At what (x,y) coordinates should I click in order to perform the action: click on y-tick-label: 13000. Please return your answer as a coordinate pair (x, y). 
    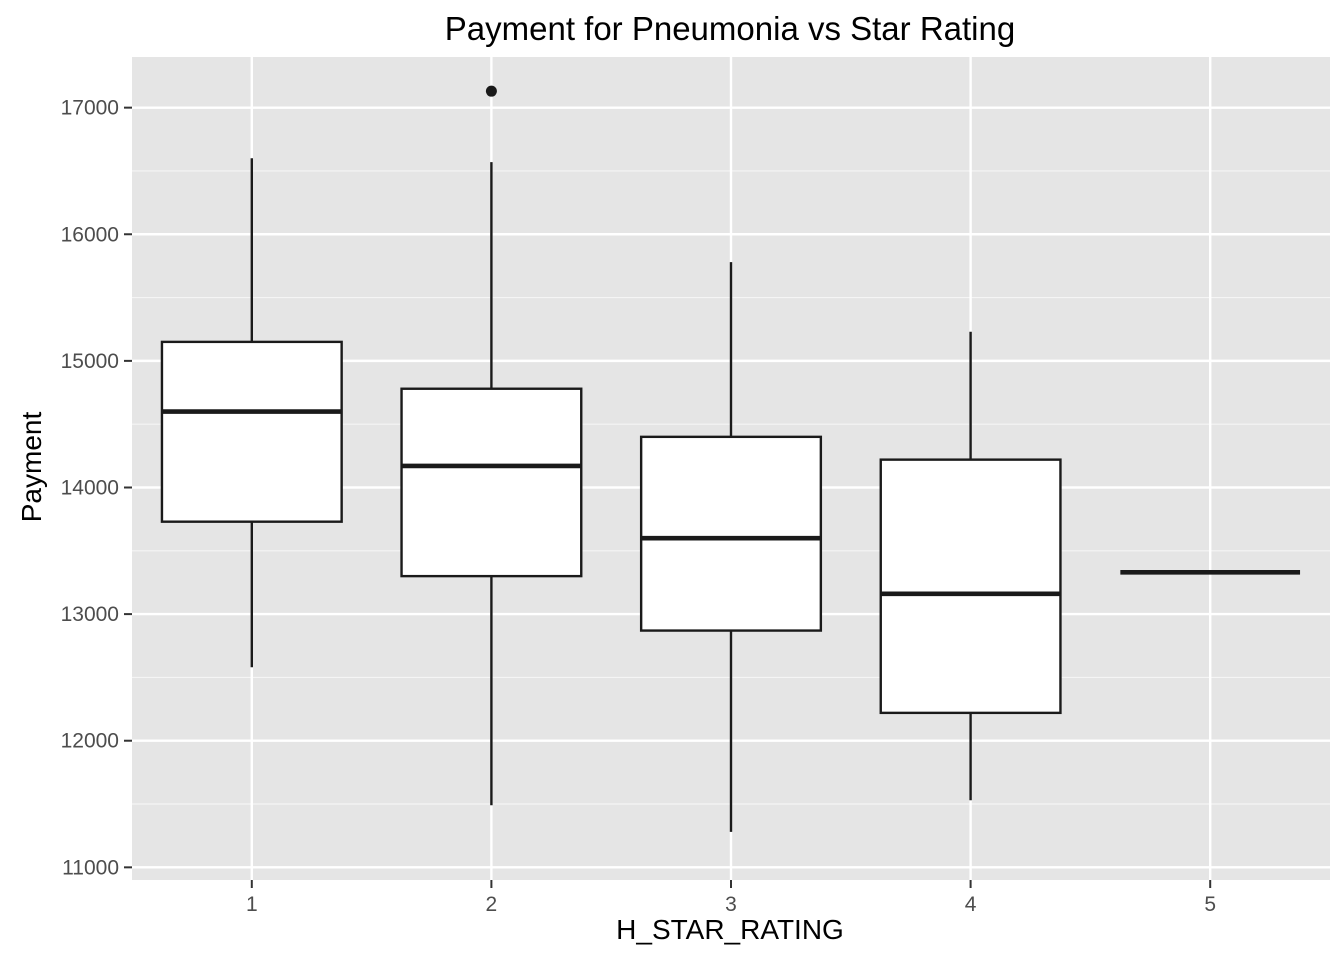
    Looking at the image, I should click on (90, 614).